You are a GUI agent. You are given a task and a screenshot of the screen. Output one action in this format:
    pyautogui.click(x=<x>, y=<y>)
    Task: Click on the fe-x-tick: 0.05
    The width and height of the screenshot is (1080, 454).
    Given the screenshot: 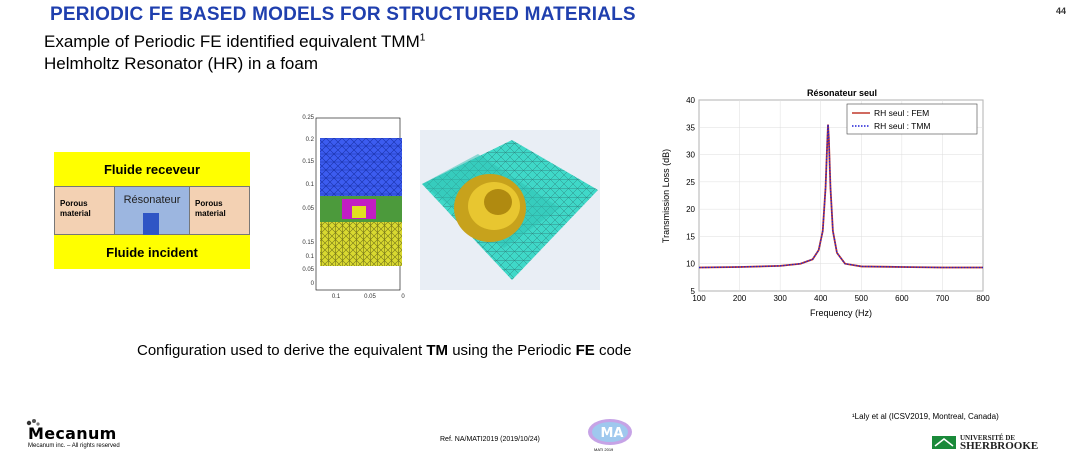 What is the action you would take?
    pyautogui.click(x=370, y=297)
    